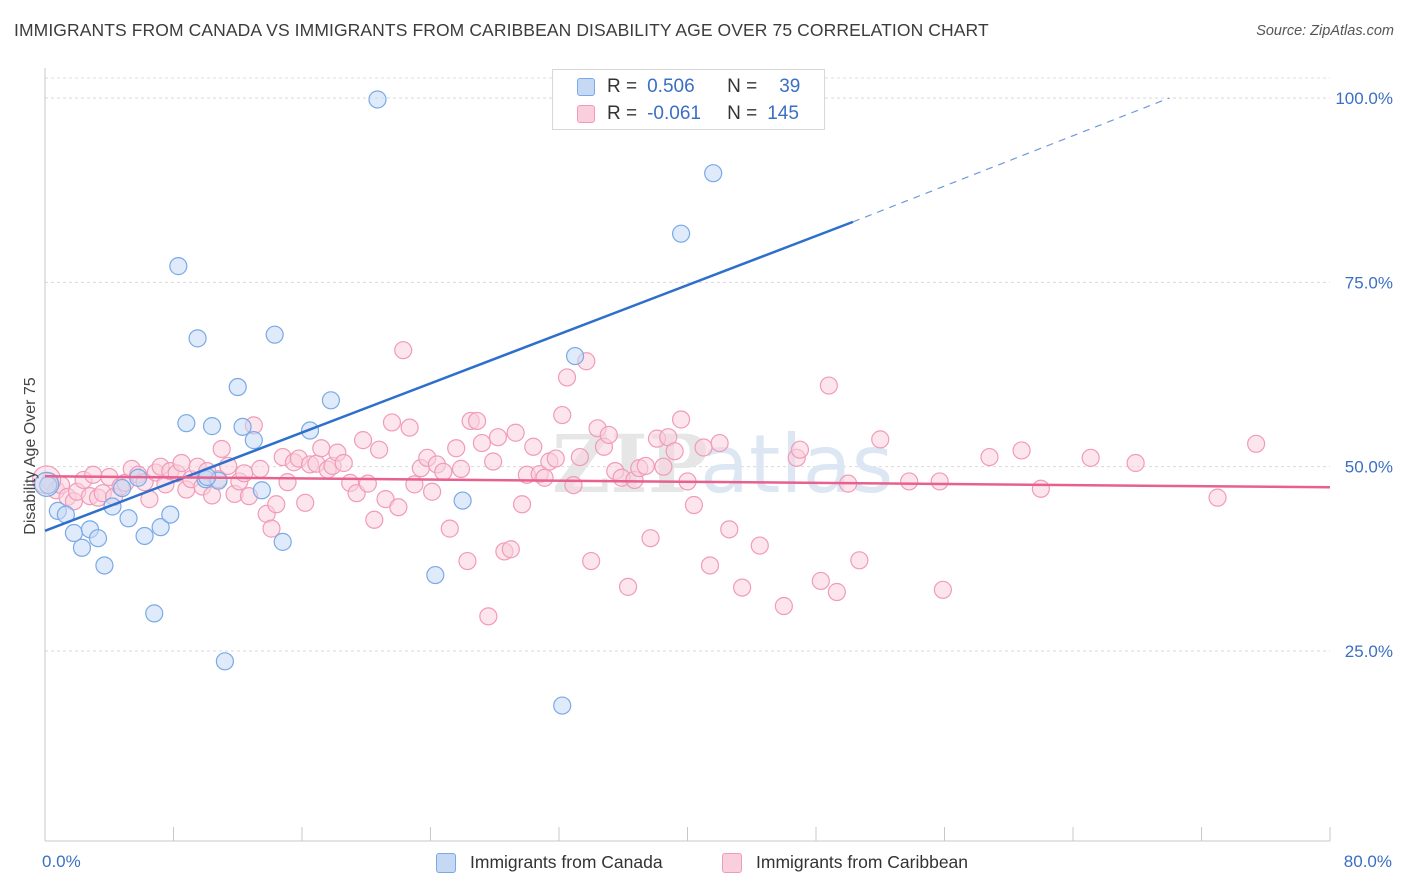 The image size is (1406, 892). Describe the element at coordinates (862, 862) in the screenshot. I see `bottom-legend-label-caribbean: Immigrants from Caribbean` at that location.